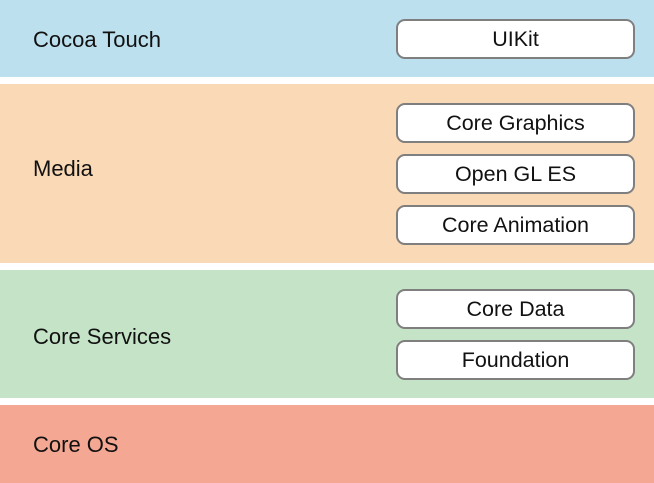  I want to click on layer-label-core-os: Core OS, so click(76, 444).